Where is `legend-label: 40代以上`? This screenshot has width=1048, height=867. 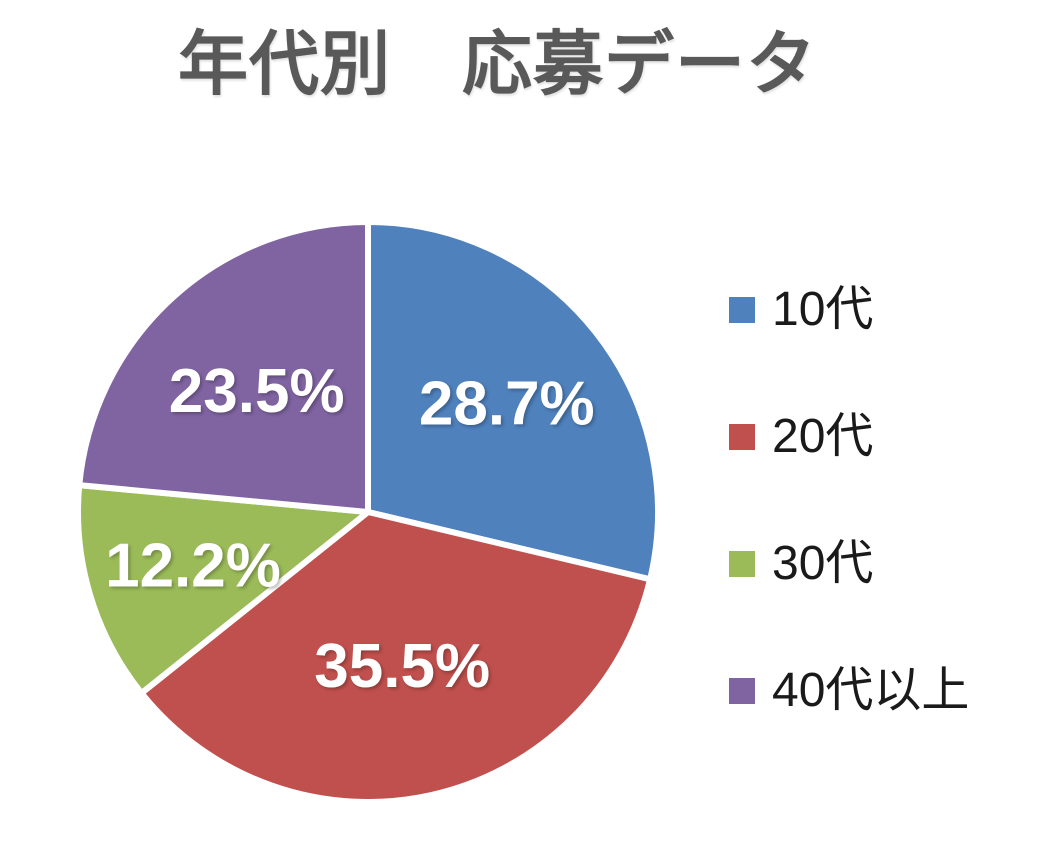
legend-label: 40代以上 is located at coordinates (871, 690).